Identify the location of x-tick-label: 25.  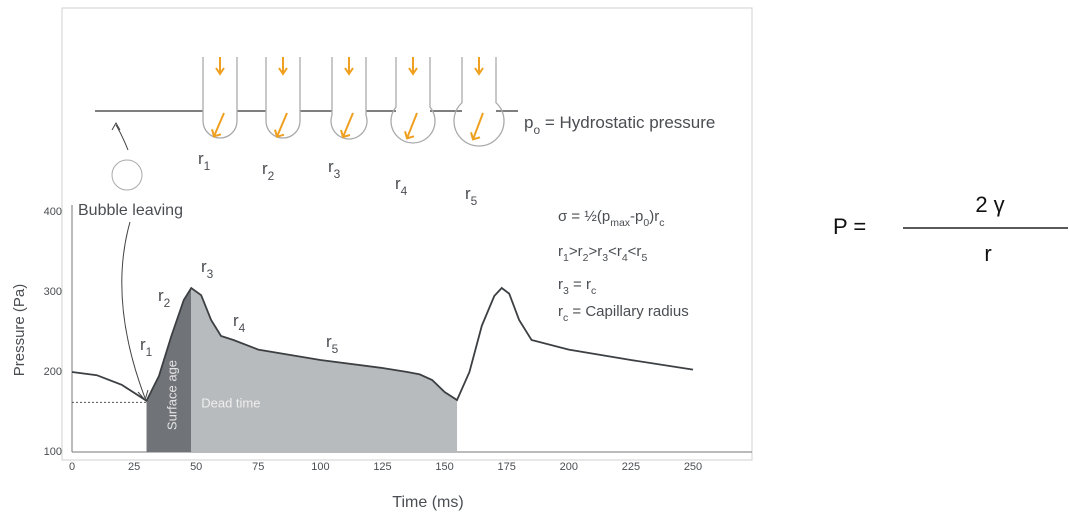
(134, 467).